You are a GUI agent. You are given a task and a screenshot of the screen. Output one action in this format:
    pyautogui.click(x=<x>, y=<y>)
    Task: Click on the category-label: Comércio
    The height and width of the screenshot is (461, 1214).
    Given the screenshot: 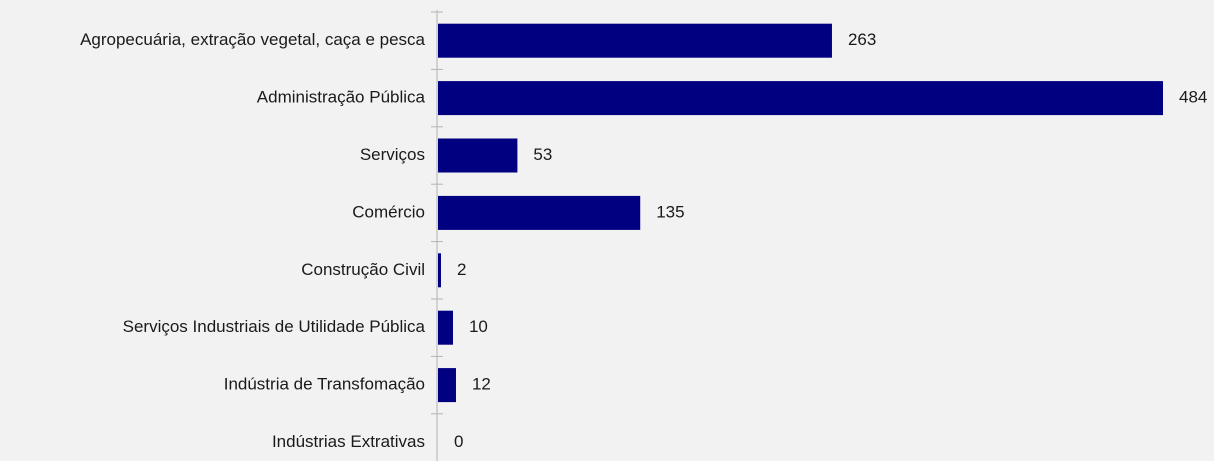 What is the action you would take?
    pyautogui.click(x=388, y=211)
    